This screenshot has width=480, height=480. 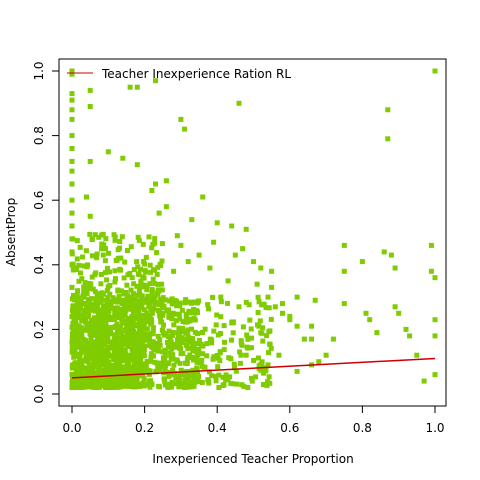 What do you see at coordinates (252, 459) in the screenshot?
I see `x-axis-label: Inexperienced Teacher Proportion` at bounding box center [252, 459].